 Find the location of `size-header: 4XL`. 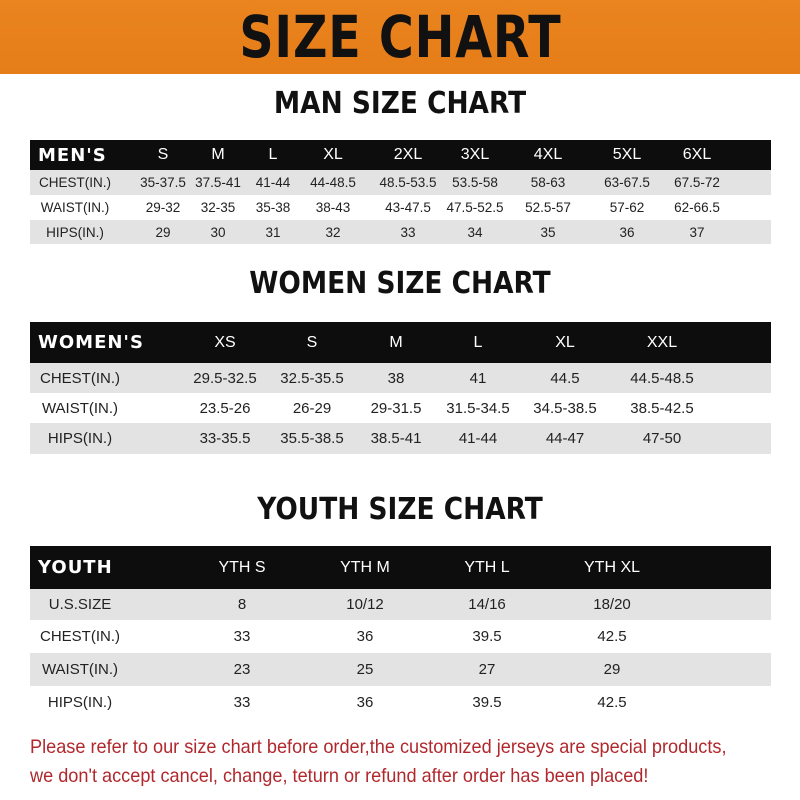

size-header: 4XL is located at coordinates (548, 154).